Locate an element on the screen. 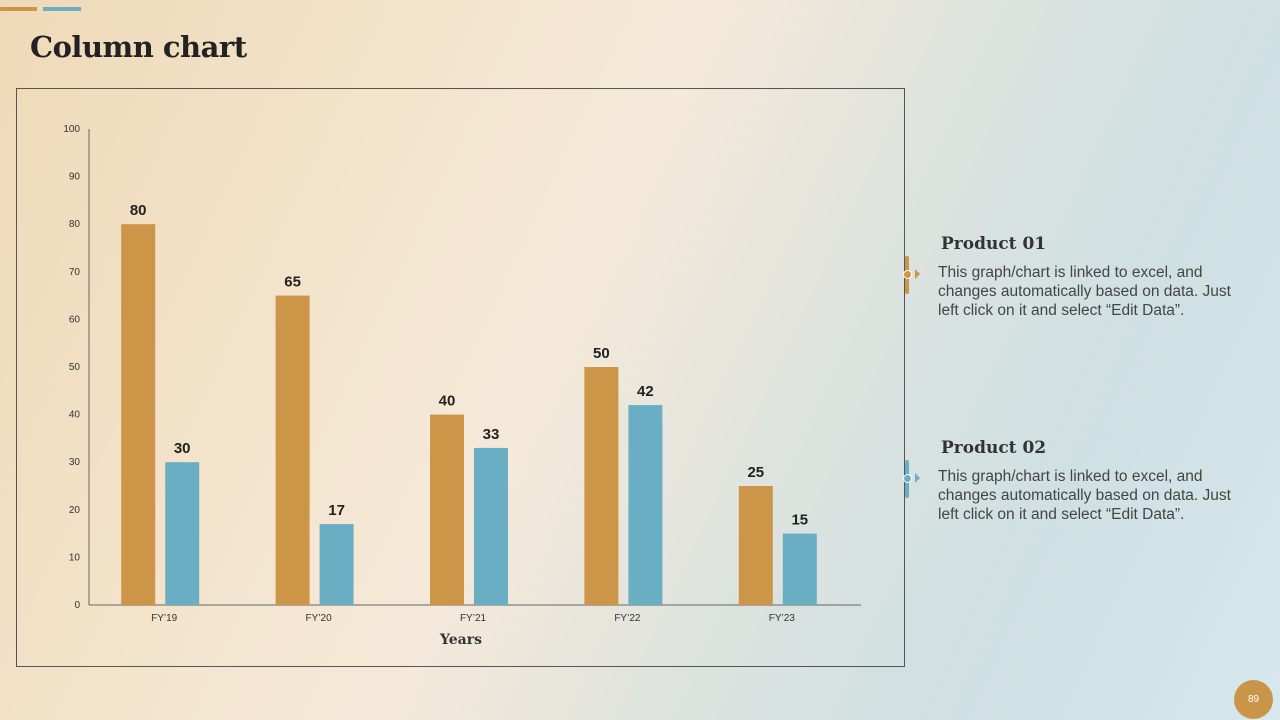  data-label: 42 is located at coordinates (645, 391).